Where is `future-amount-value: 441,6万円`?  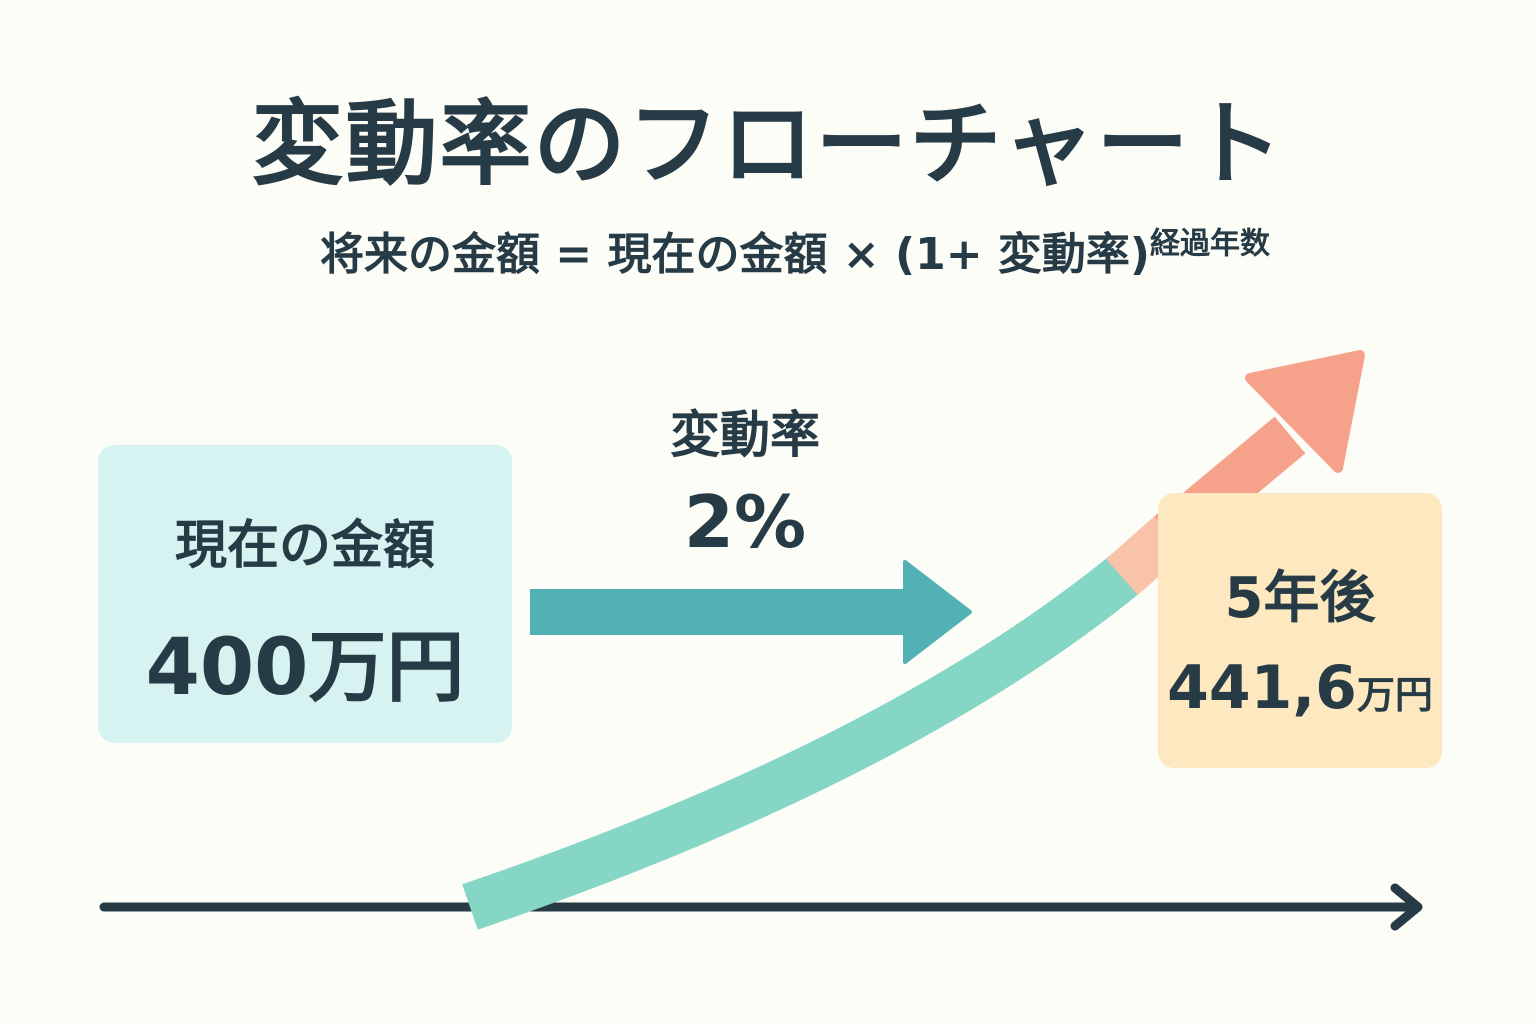
future-amount-value: 441,6万円 is located at coordinates (1300, 688).